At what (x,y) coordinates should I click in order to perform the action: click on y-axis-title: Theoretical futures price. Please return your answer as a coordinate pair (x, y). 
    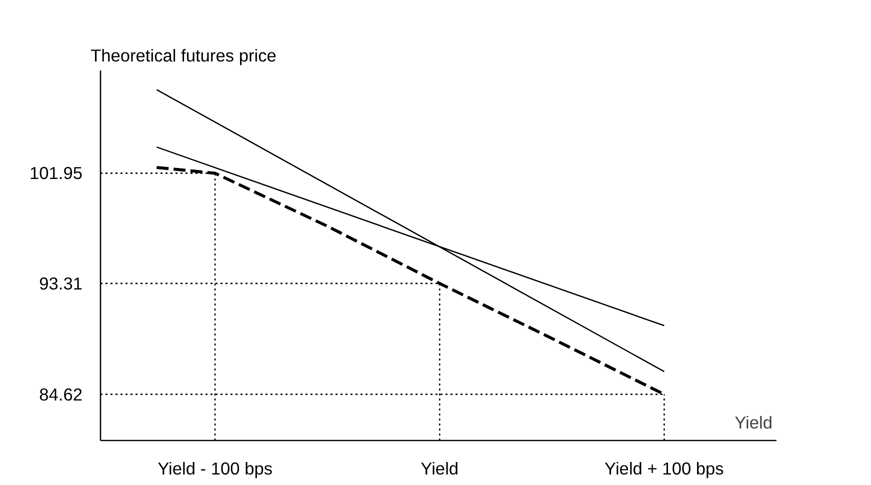
    Looking at the image, I should click on (183, 56).